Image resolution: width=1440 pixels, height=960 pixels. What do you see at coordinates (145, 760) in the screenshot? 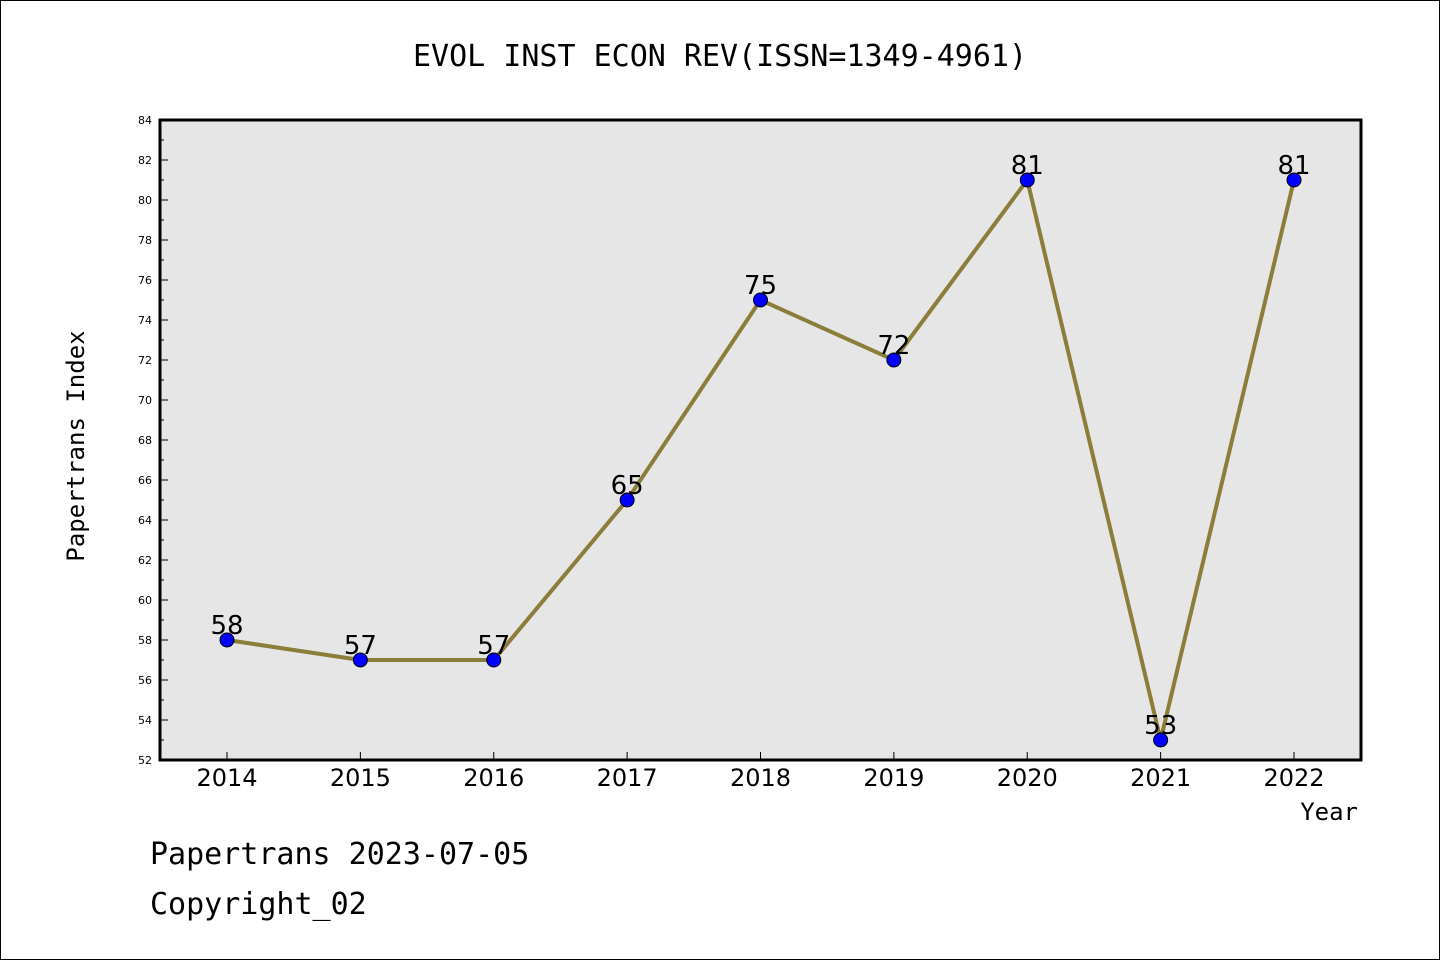
I see `y-tick-label: 52` at bounding box center [145, 760].